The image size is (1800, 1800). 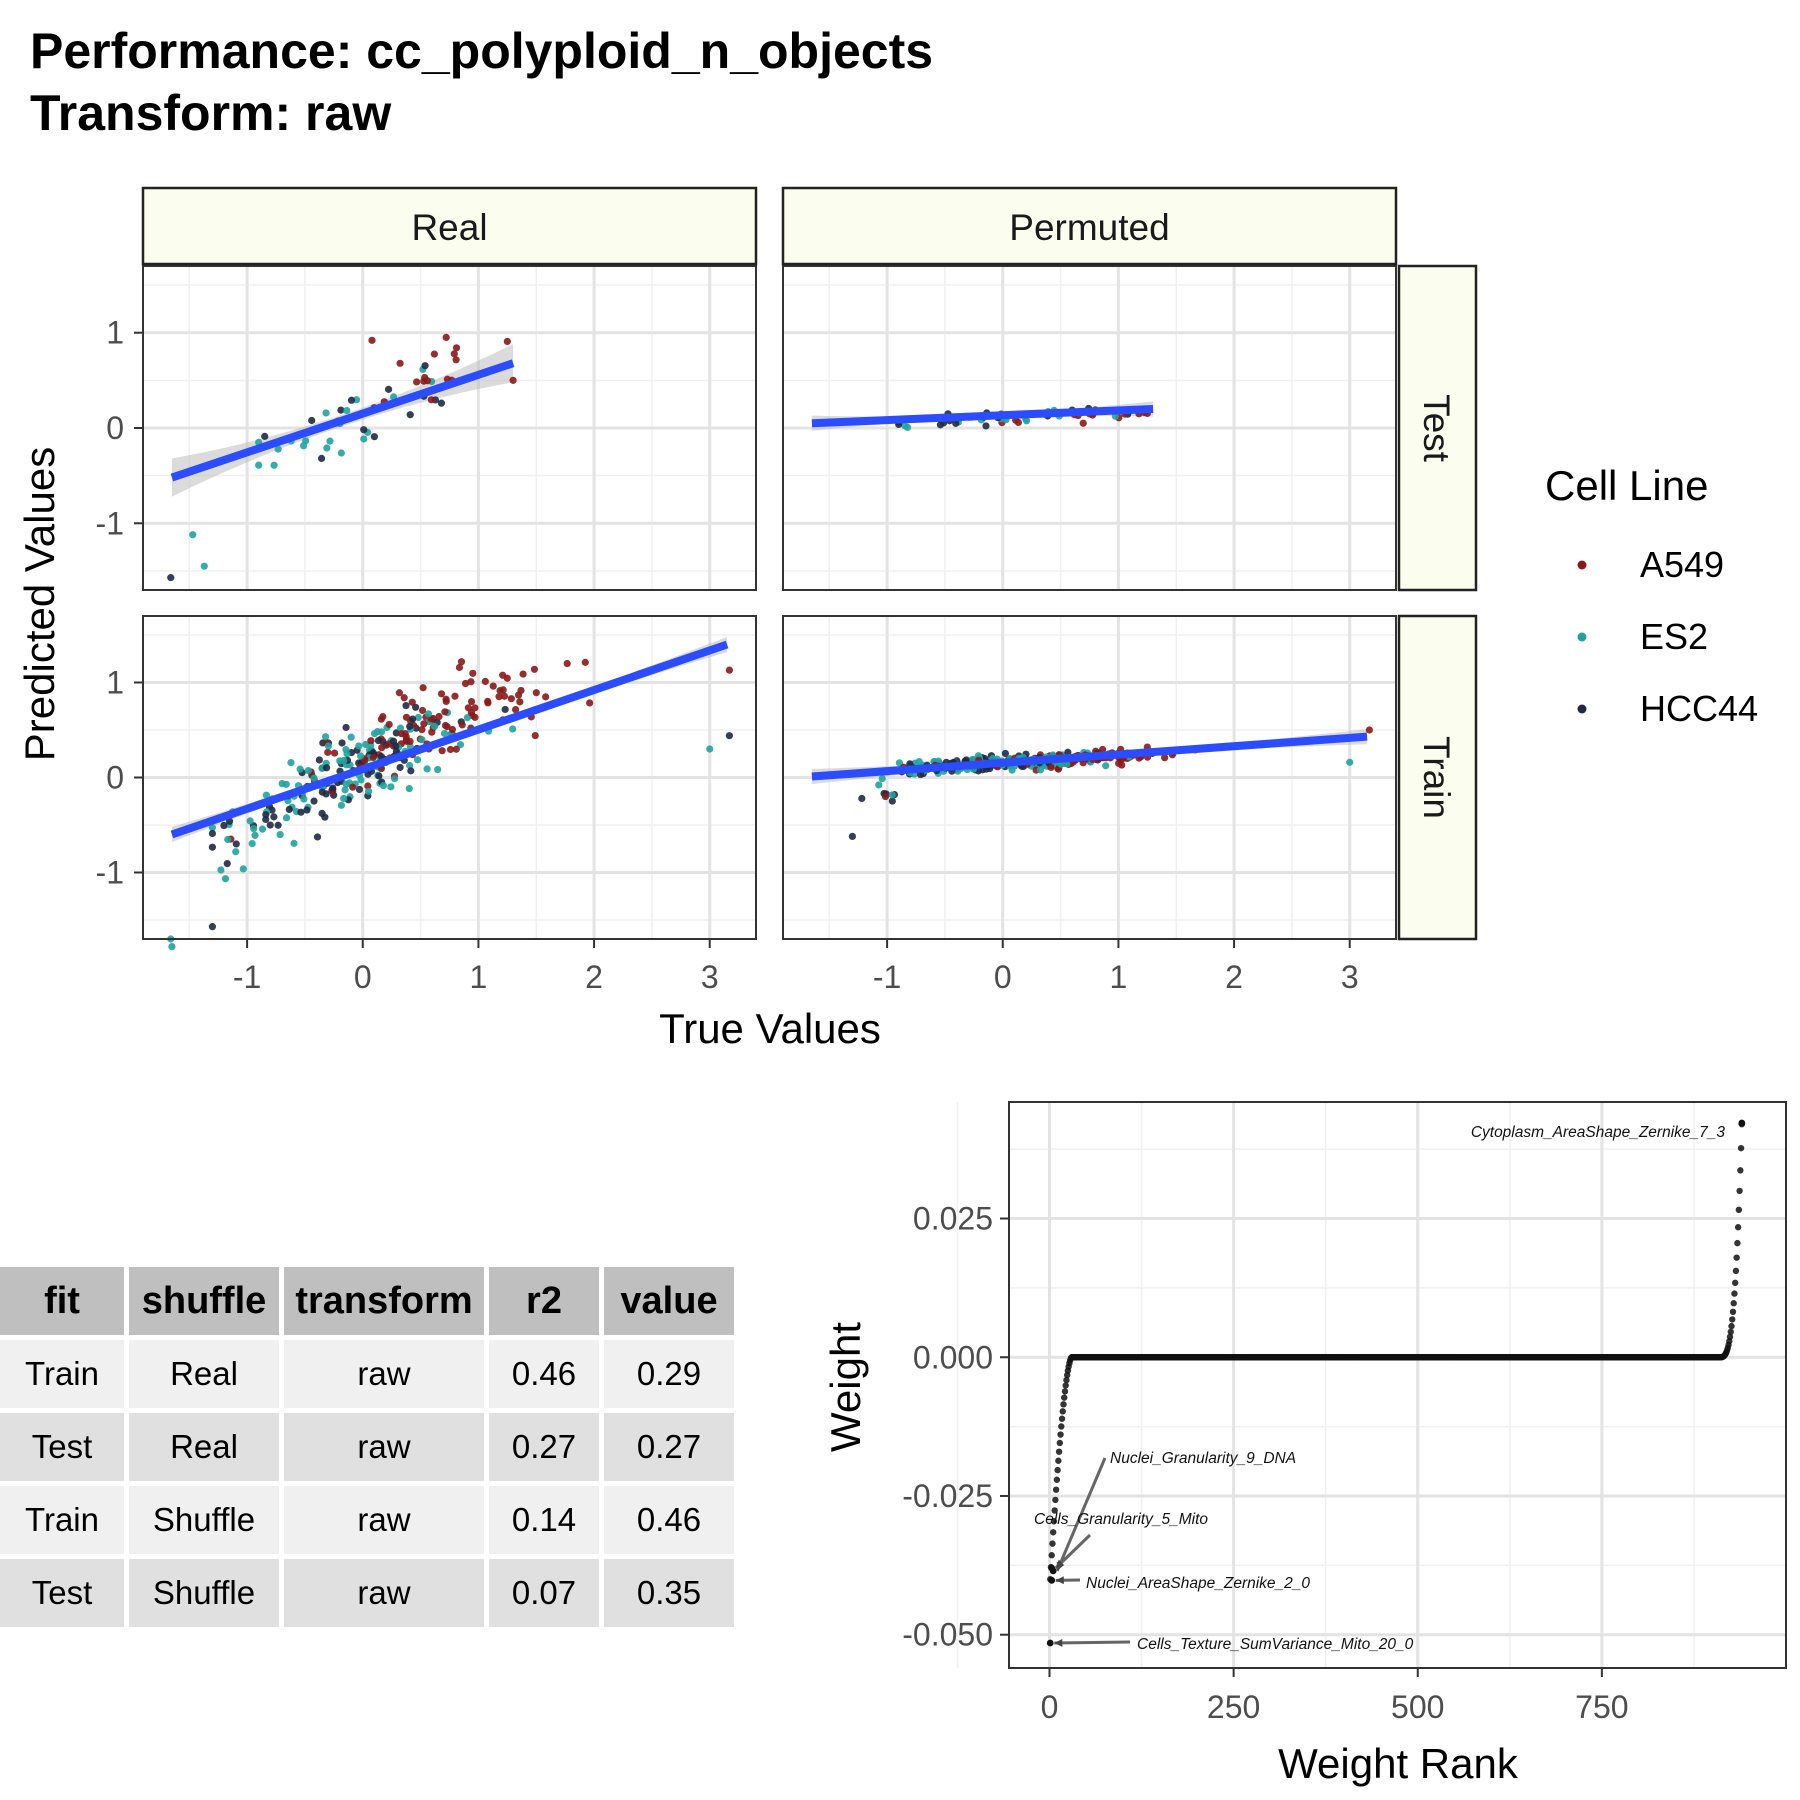 I want to click on legend-label: ES2, so click(x=1674, y=636).